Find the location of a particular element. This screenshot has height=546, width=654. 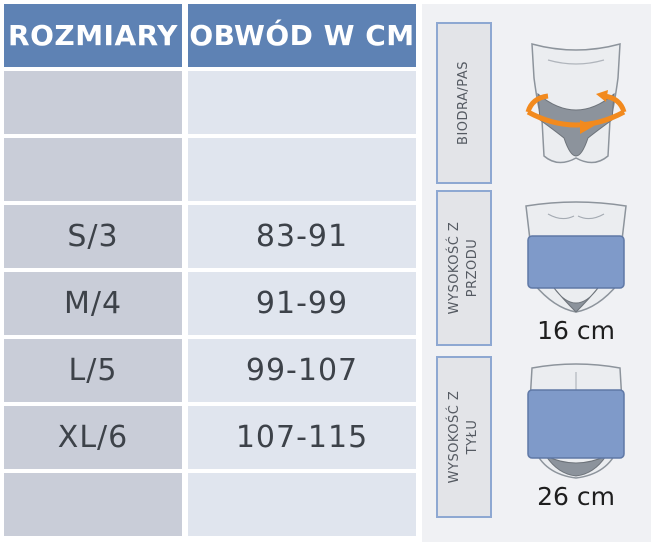

table-row: M/4 91-99 is located at coordinates (210, 303).